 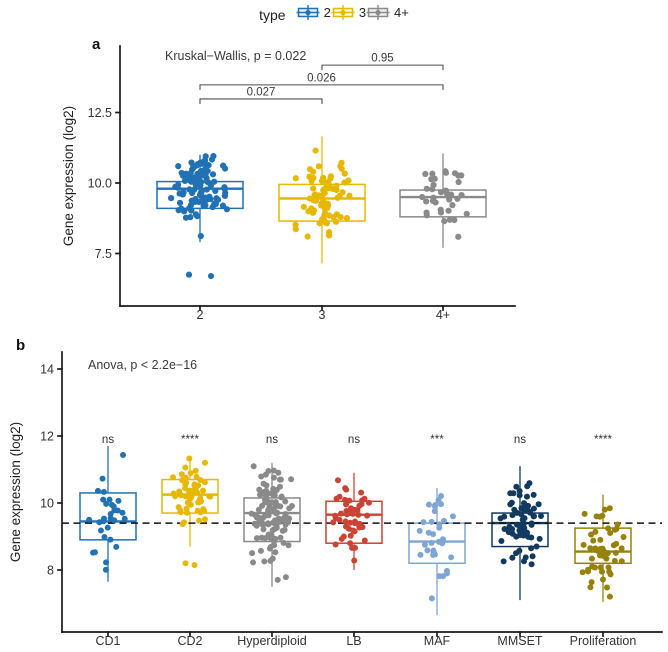 I want to click on category-label: 2, so click(x=200, y=315).